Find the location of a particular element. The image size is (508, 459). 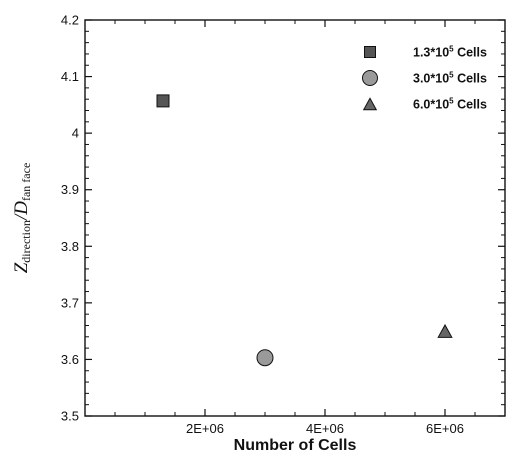

x-tick-label: 2E+06 is located at coordinates (205, 428).